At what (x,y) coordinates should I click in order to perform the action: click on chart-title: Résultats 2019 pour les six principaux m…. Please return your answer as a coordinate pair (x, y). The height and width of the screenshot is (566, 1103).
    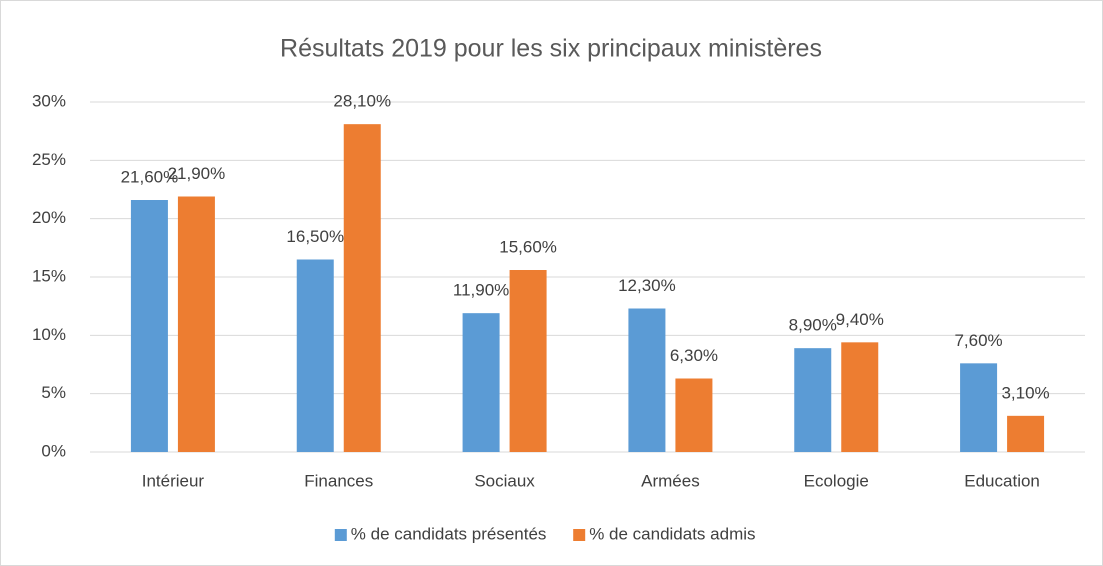
    Looking at the image, I should click on (551, 49).